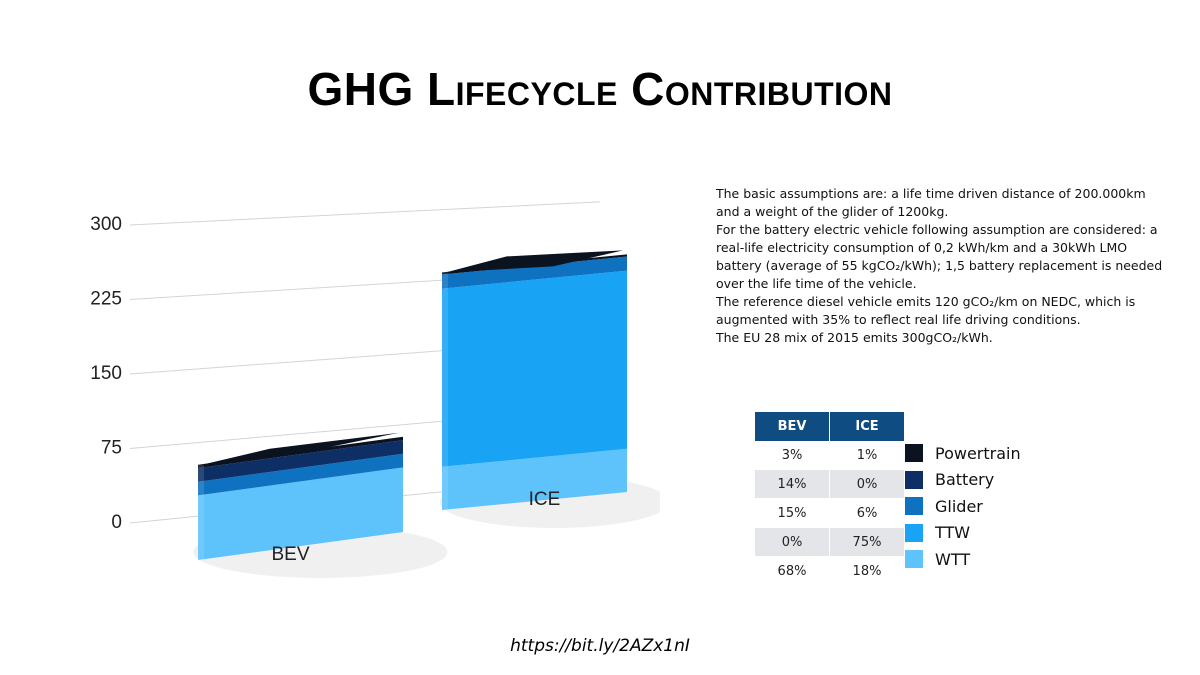  What do you see at coordinates (290, 554) in the screenshot?
I see `x-tick-label: BEV` at bounding box center [290, 554].